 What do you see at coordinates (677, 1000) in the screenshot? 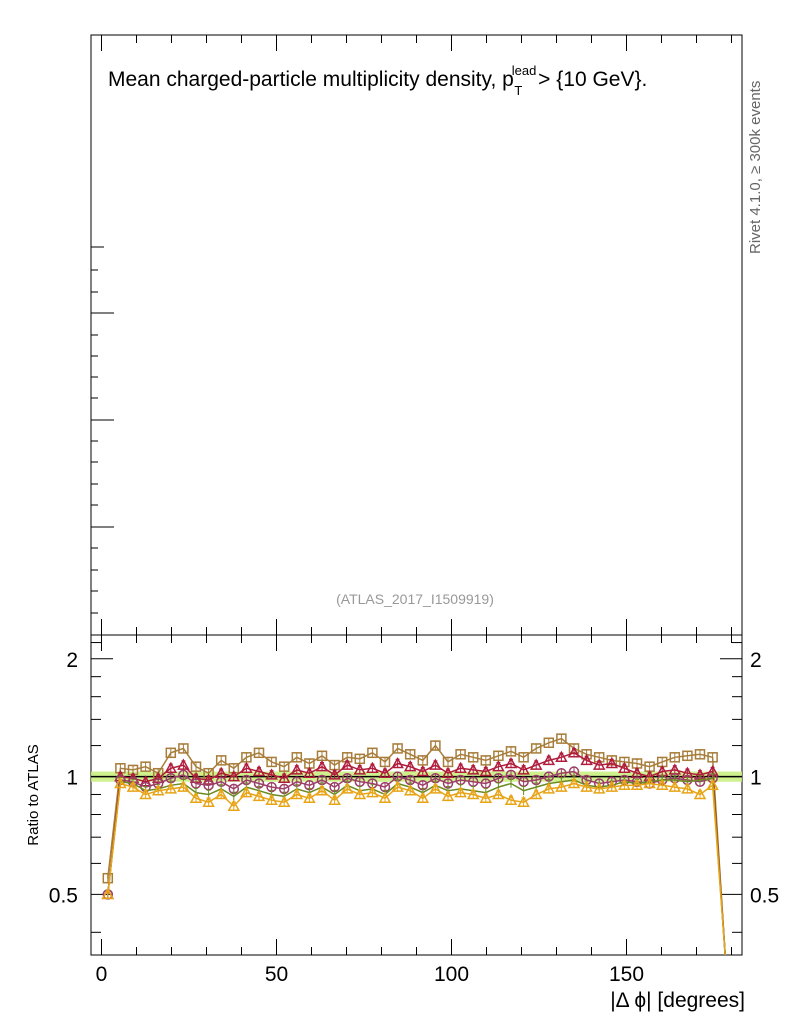
I see `x-axis-label: |Δ ϕ| [degrees]` at bounding box center [677, 1000].